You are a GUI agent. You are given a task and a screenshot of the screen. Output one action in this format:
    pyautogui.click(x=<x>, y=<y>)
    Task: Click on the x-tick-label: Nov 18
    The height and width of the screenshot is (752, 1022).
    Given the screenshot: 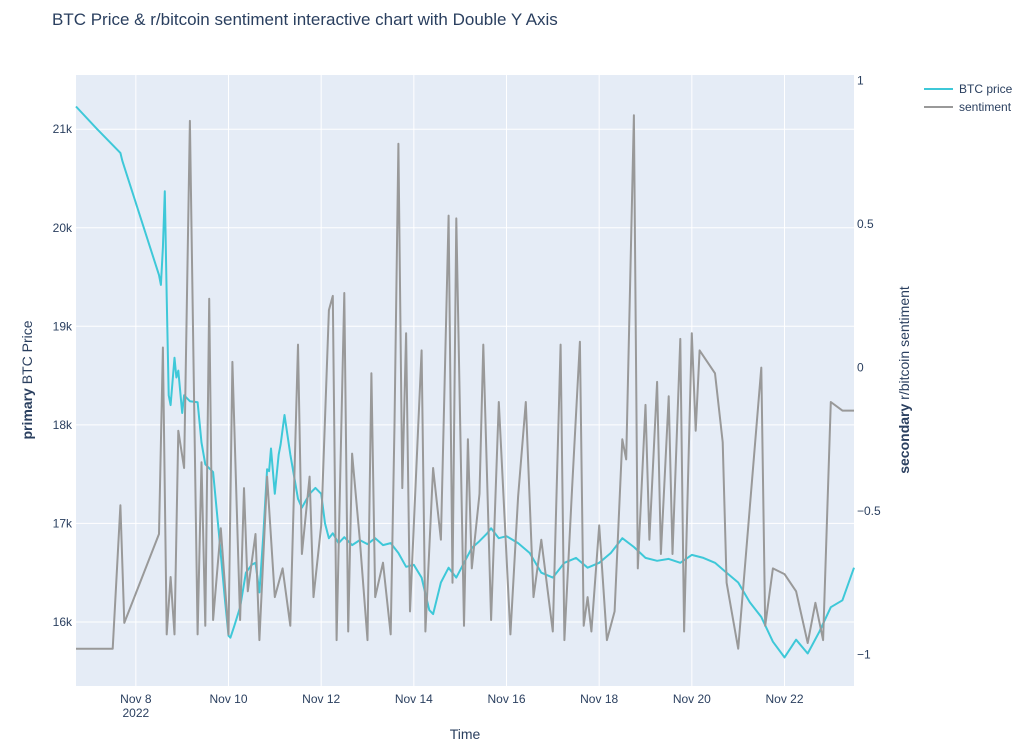 What is the action you would take?
    pyautogui.click(x=599, y=699)
    